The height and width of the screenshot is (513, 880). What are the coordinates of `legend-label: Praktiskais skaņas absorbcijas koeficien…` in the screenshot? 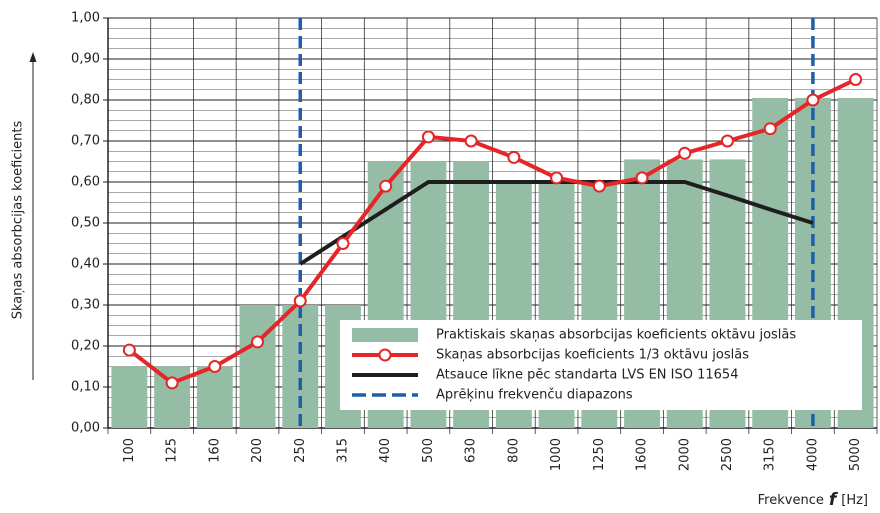 It's located at (616, 335).